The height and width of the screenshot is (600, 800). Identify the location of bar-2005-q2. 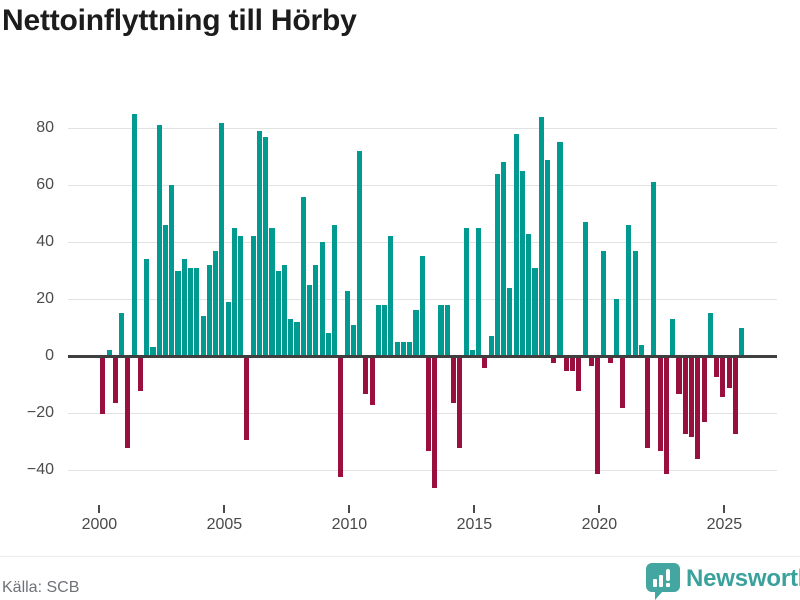
(234, 291).